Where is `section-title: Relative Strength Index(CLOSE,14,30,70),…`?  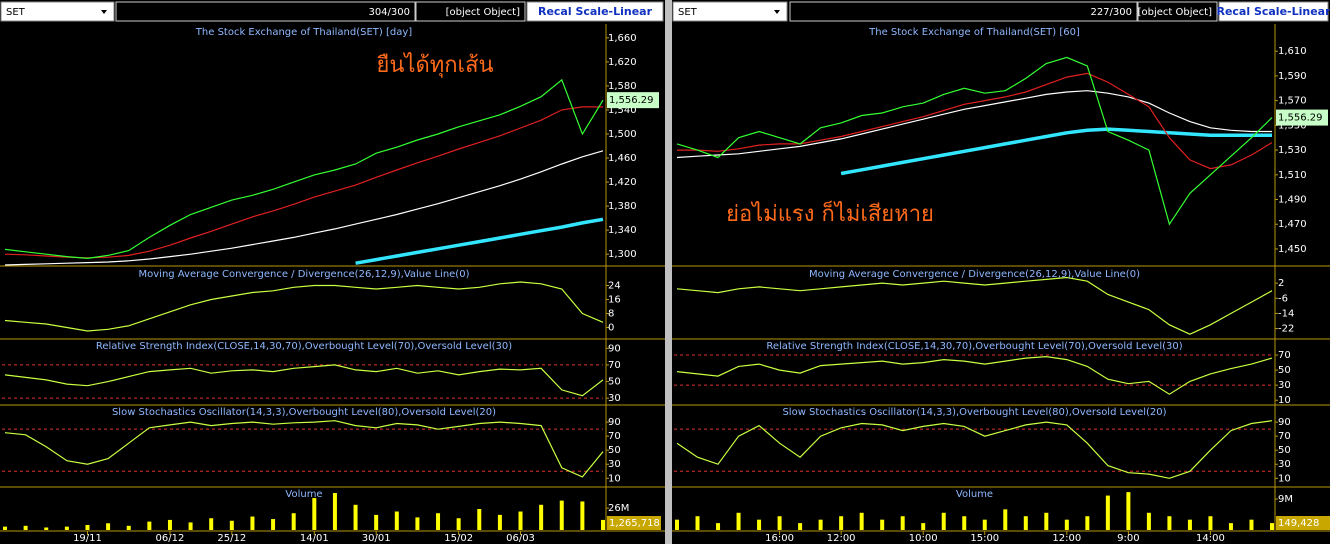 section-title: Relative Strength Index(CLOSE,14,30,70),… is located at coordinates (304, 346).